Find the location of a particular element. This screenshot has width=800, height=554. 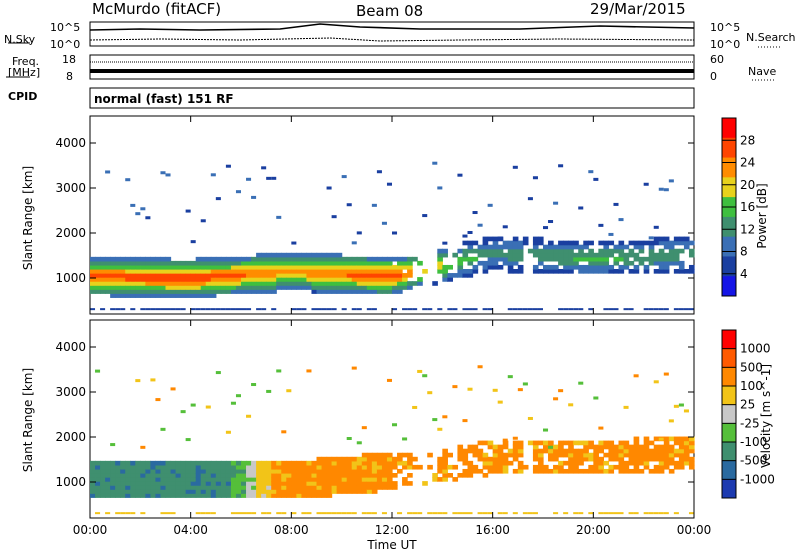

y-tick-label: 3000 is located at coordinates (70, 392).